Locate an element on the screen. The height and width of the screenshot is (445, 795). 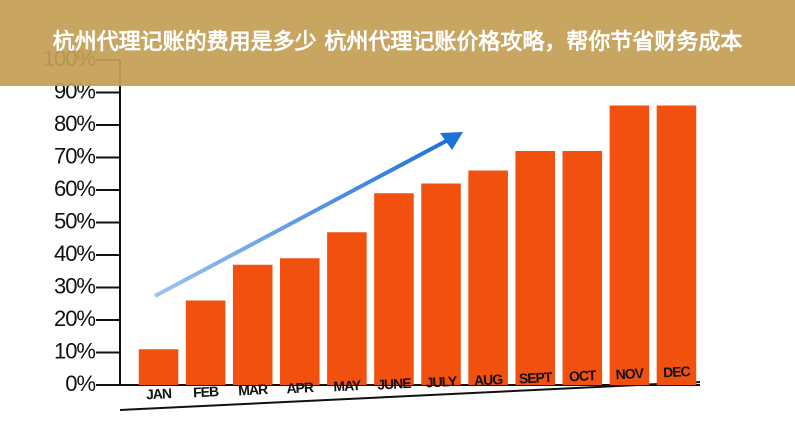
chart-title: 杭州代理记账的费用是多少 杭州代理记账价格攻略，帮你节省财务成本 is located at coordinates (397, 42).